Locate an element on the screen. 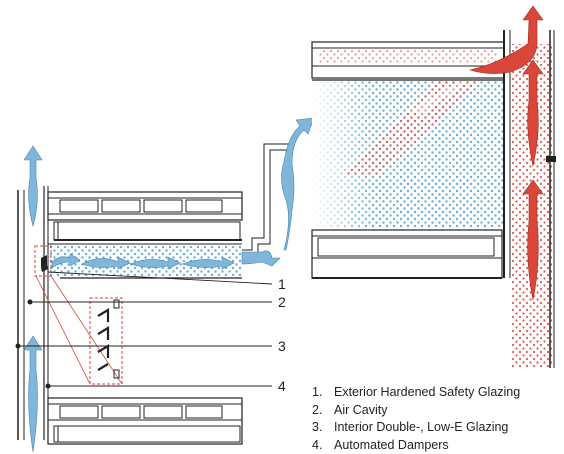  legend-item: 3. Interior Double-, Low-E Glazing is located at coordinates (410, 427).